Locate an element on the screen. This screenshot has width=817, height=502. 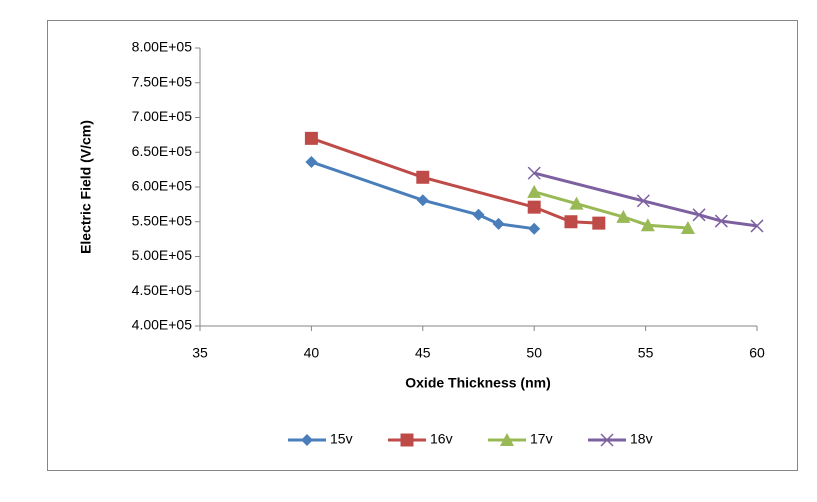
y-tick-label: 7.00E+05 is located at coordinates (162, 116).